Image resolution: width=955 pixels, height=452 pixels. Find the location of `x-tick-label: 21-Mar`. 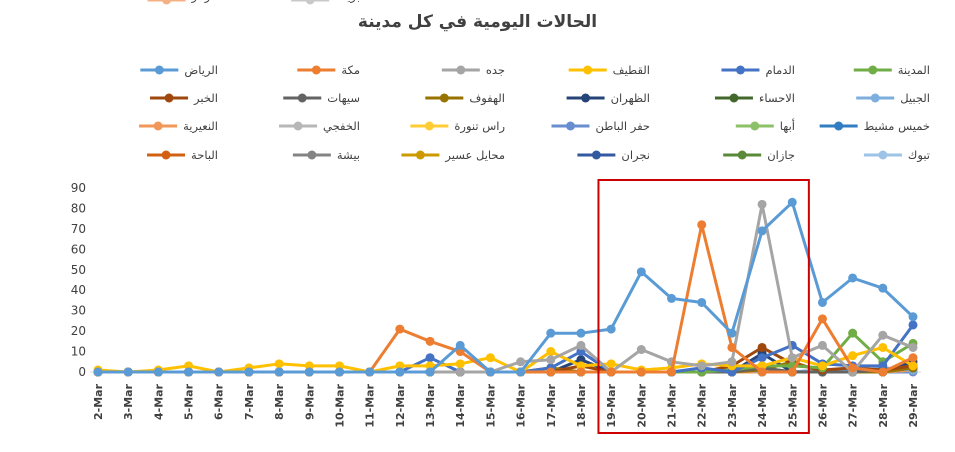

x-tick-label: 21-Mar is located at coordinates (672, 405).